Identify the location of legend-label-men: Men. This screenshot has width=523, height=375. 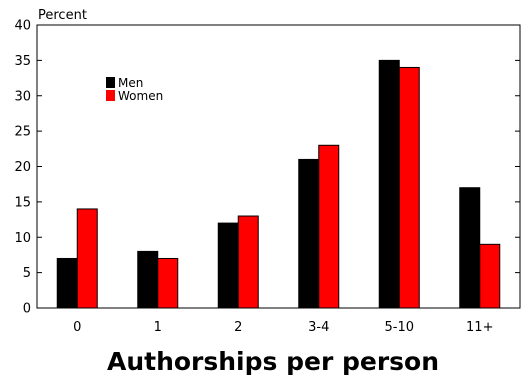
(130, 83).